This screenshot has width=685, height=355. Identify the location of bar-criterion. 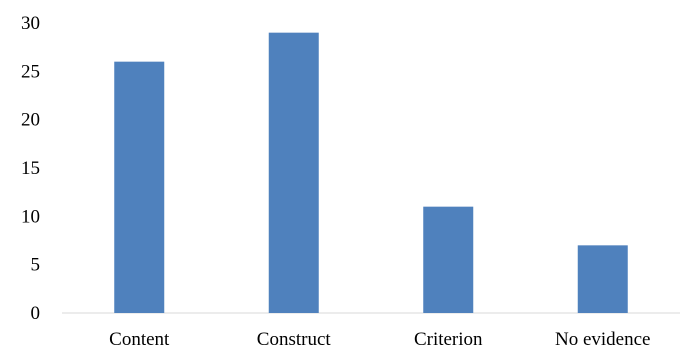
(448, 259).